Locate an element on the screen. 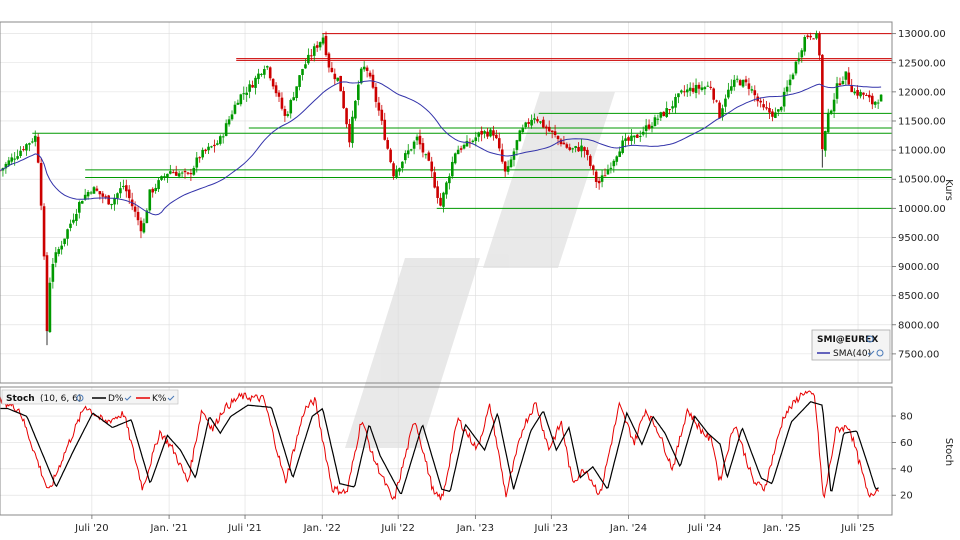  sma-legend-check-icon is located at coordinates (871, 353).